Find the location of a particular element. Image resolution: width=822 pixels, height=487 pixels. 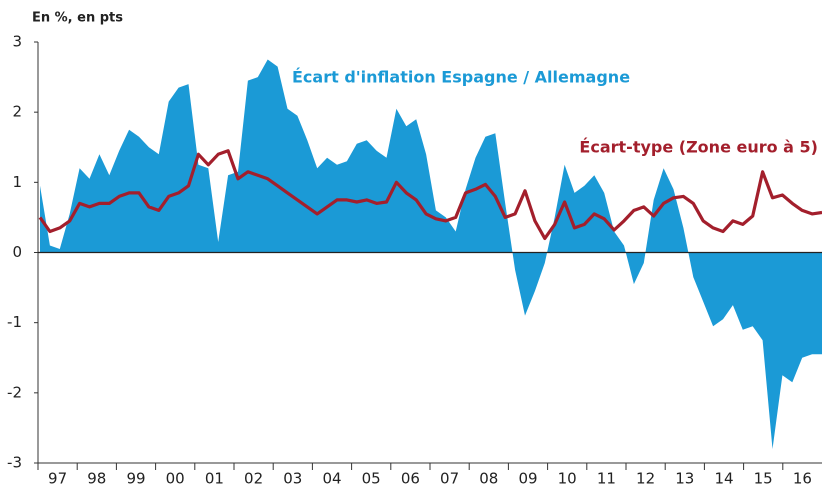

x-tick-label: 11 is located at coordinates (606, 478).